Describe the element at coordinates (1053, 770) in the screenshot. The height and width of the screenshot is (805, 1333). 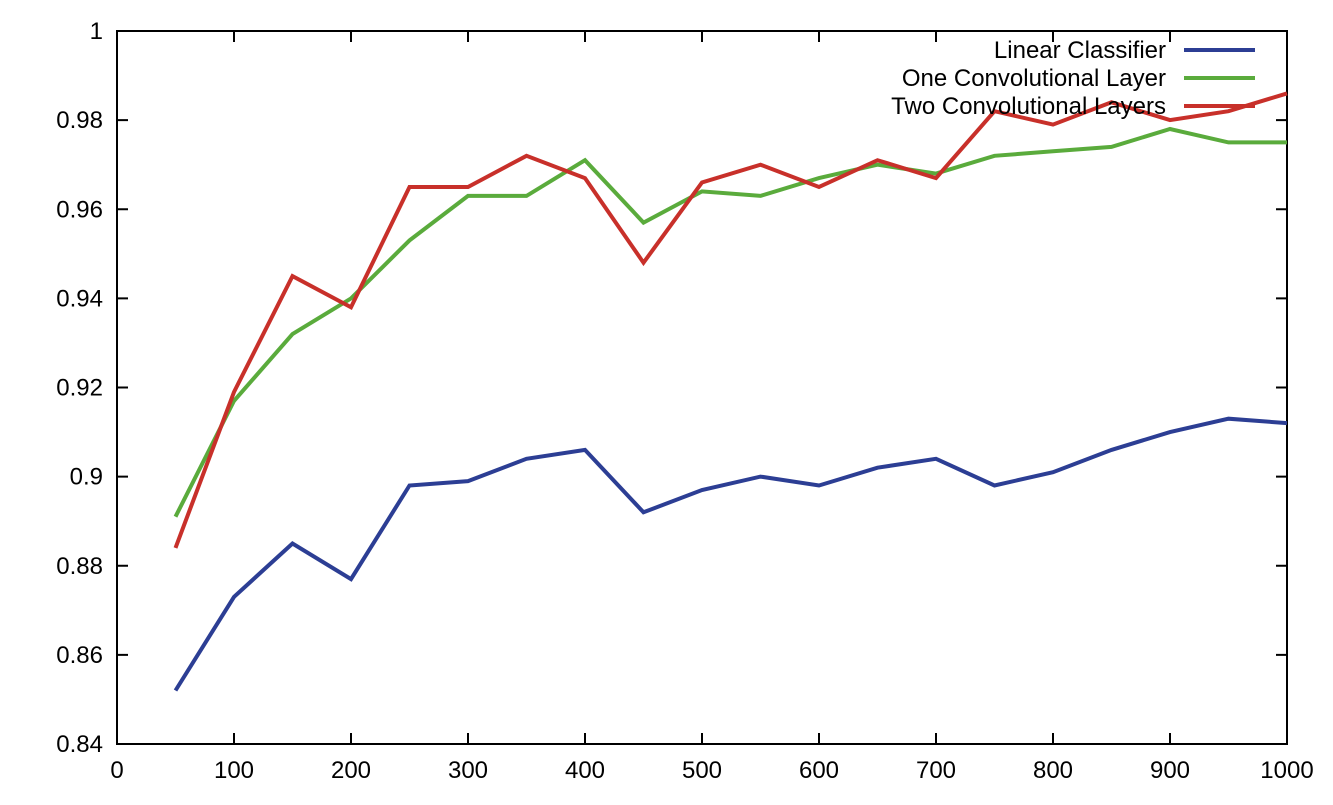
I see `x-tick-label: 800` at that location.